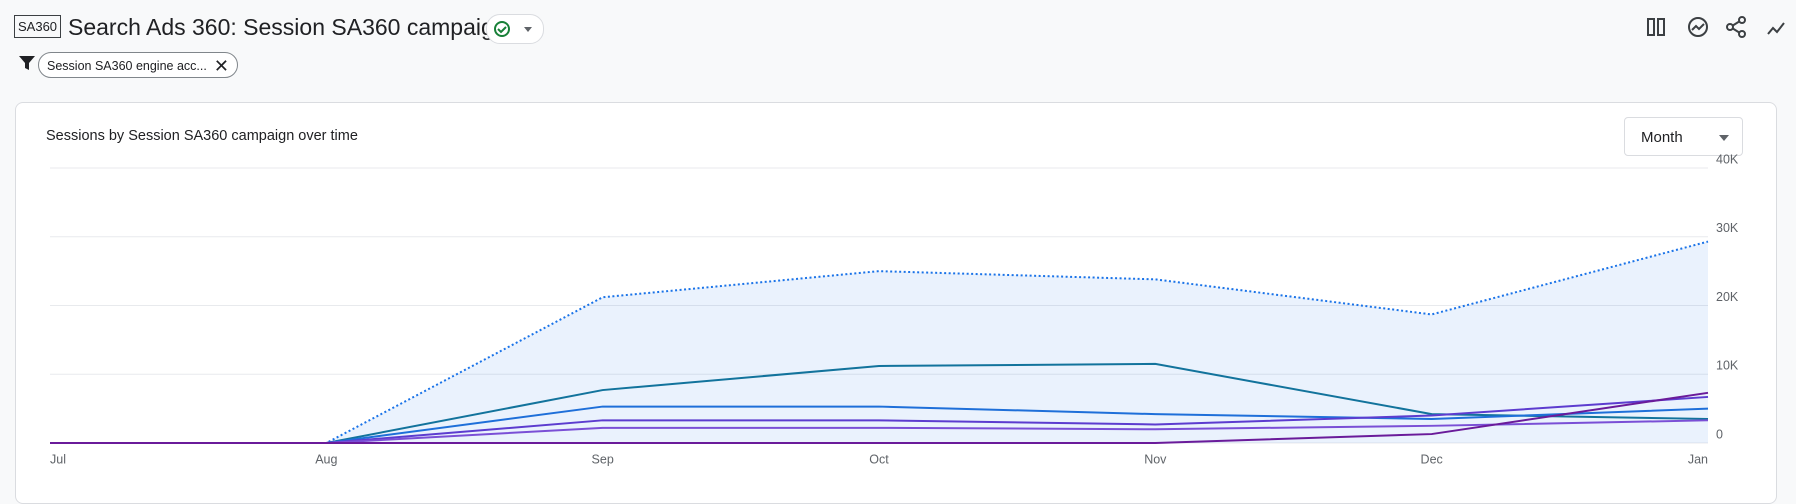 The height and width of the screenshot is (504, 1796). I want to click on x-tick-label: Sep, so click(603, 459).